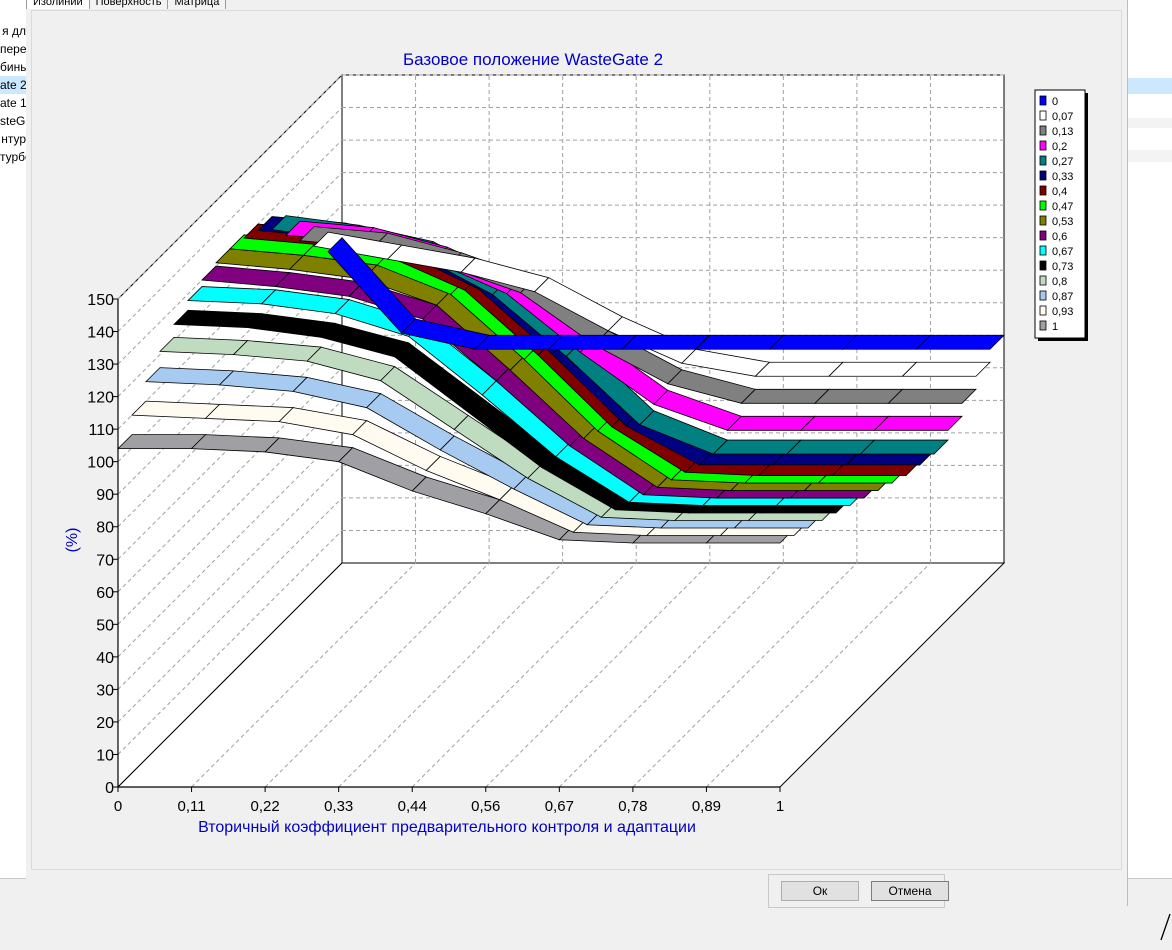  Describe the element at coordinates (1062, 222) in the screenshot. I see `legend-entry: 0,53` at that location.